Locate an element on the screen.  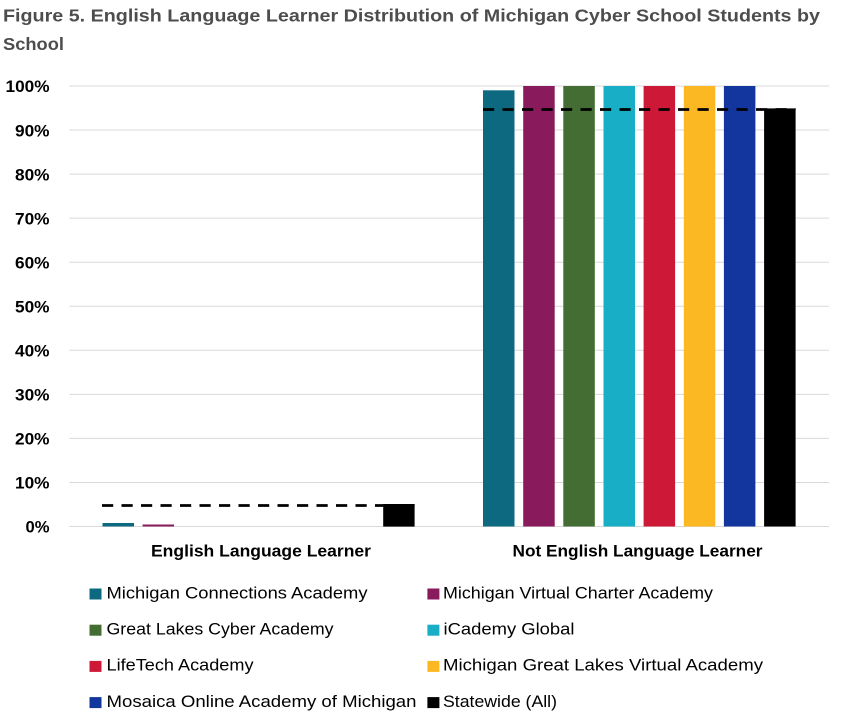
svg-text: School is located at coordinates (33, 44).